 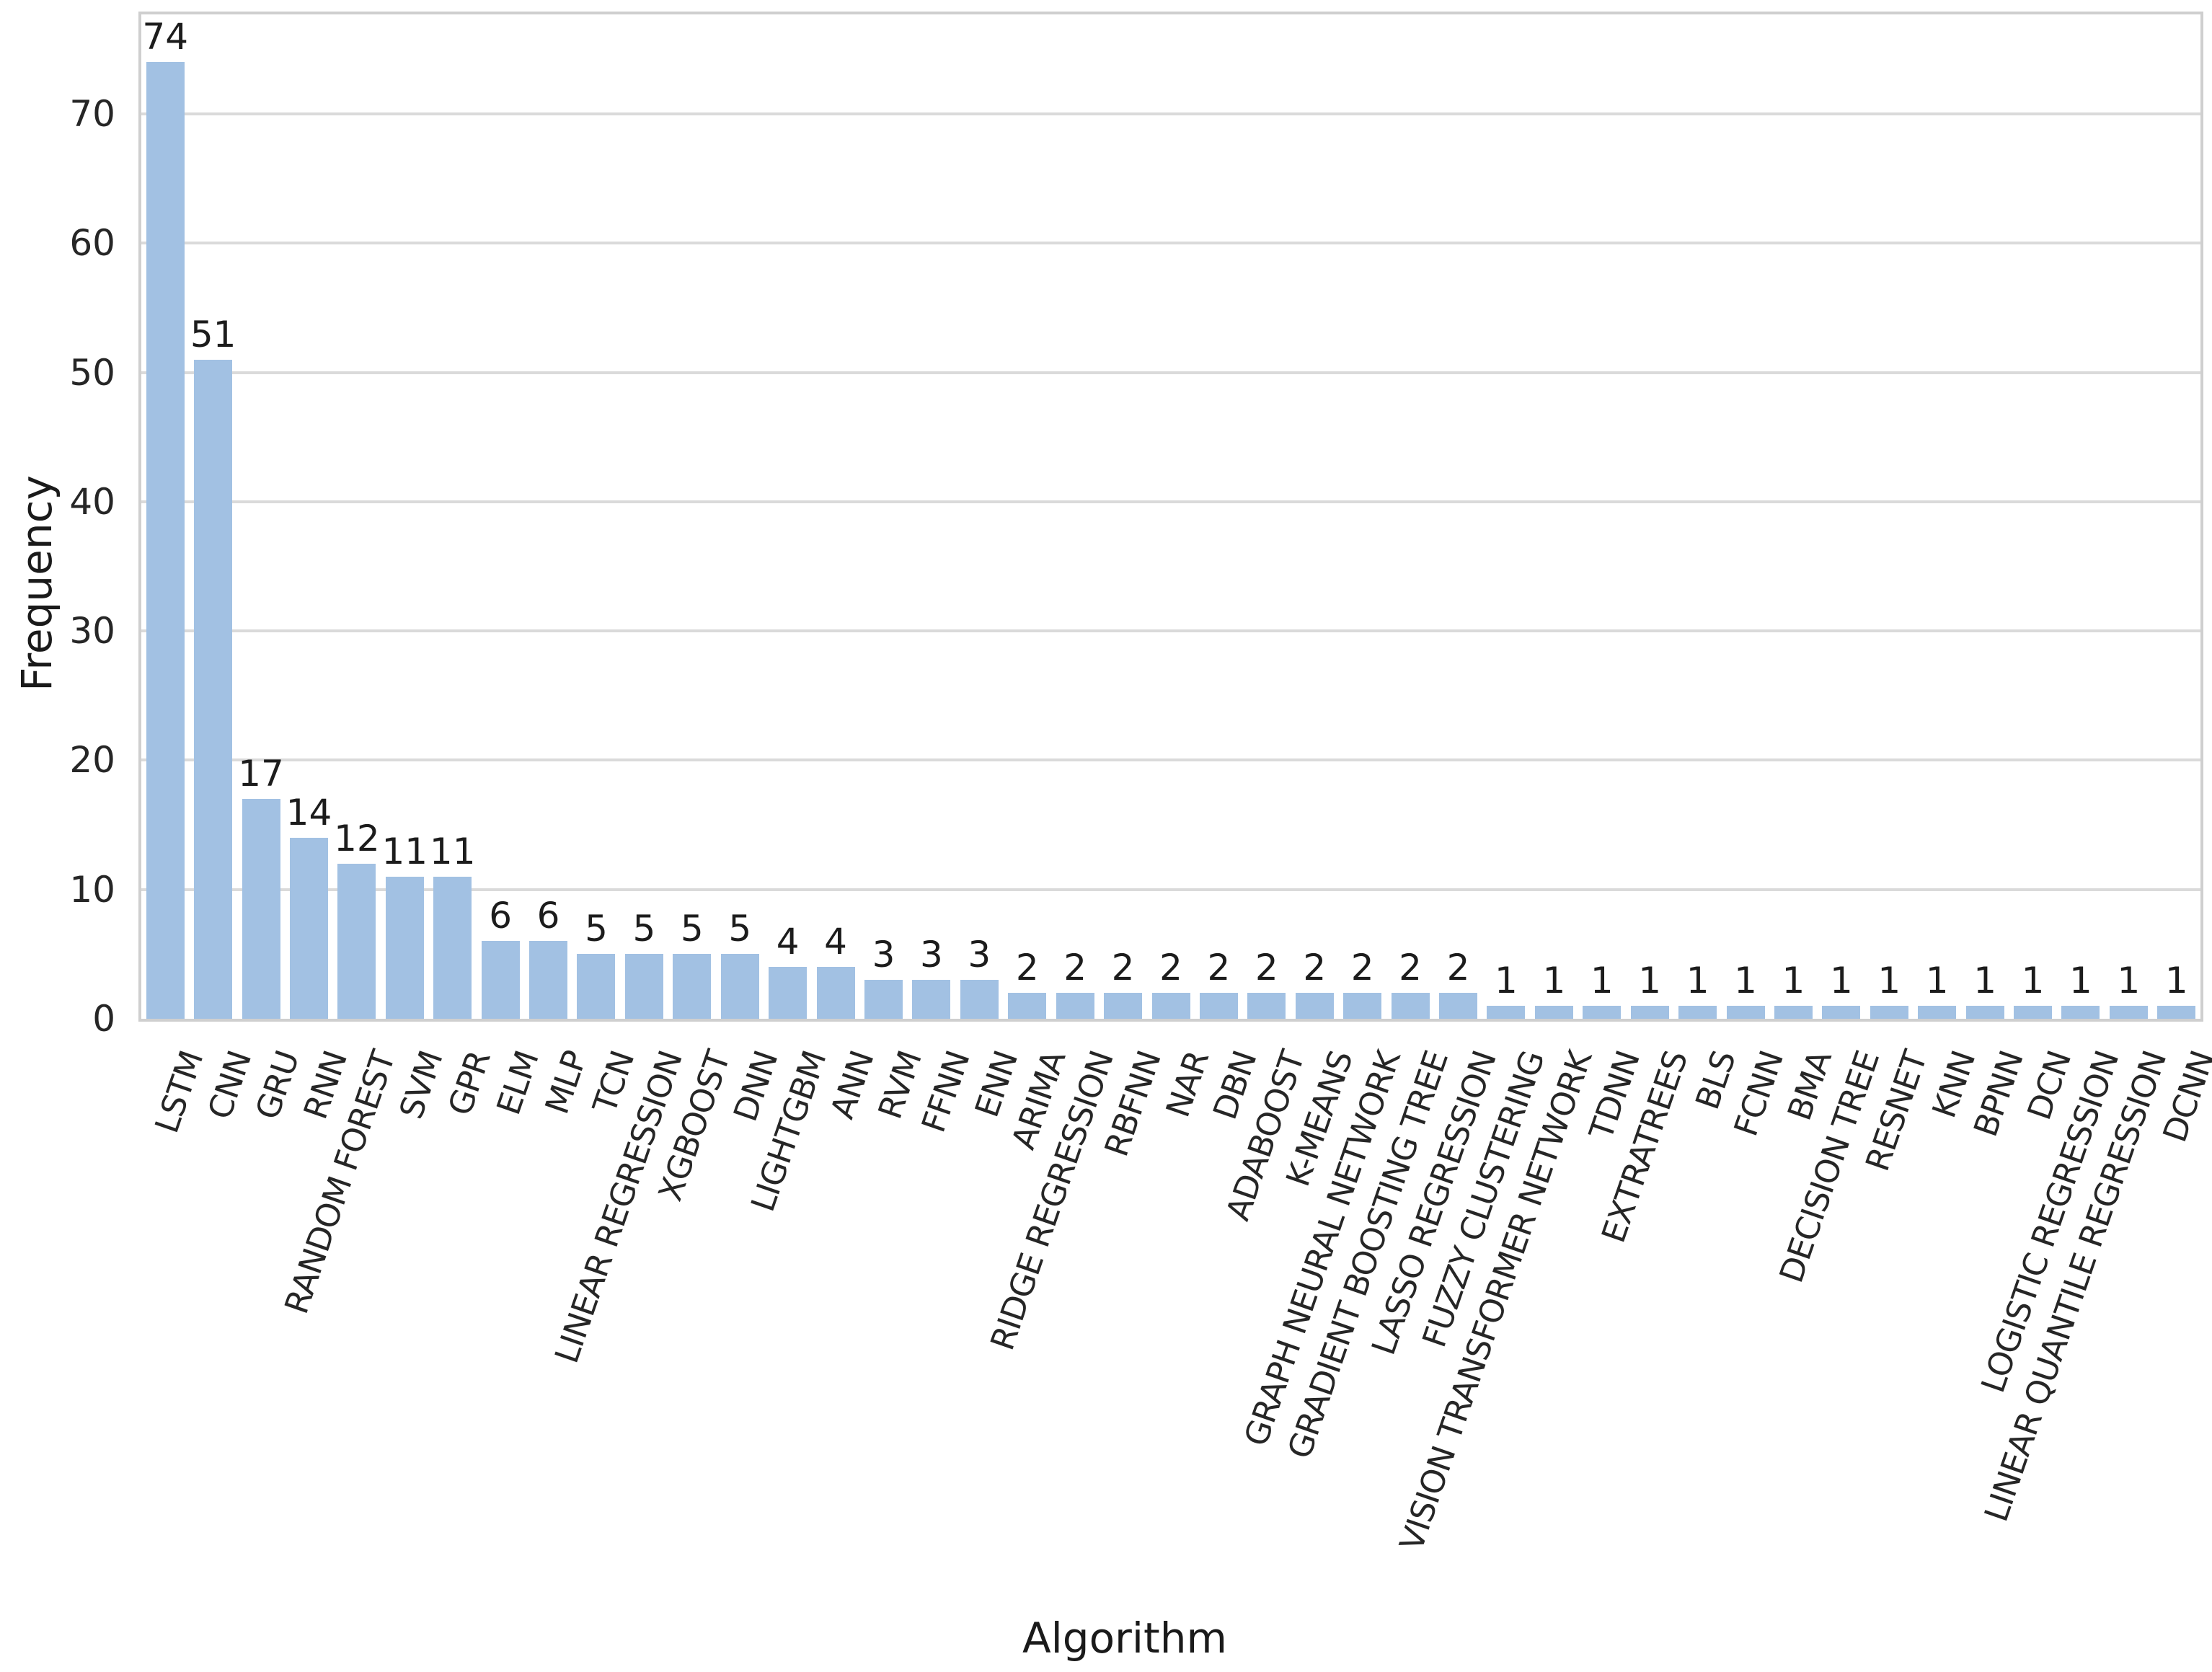 I want to click on y-tick-label: 40, so click(x=92, y=501).